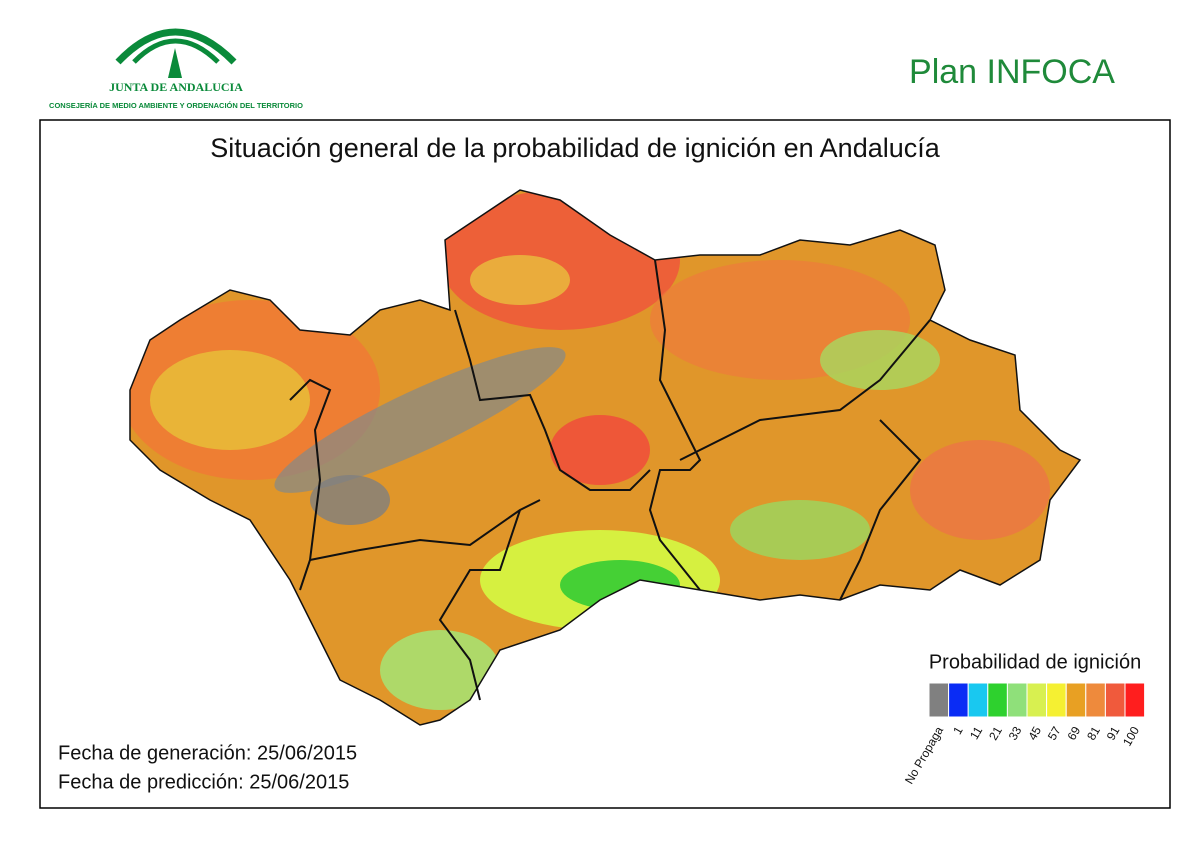 This screenshot has width=1200, height=852. Describe the element at coordinates (995, 733) in the screenshot. I see `legend-label: 21` at that location.